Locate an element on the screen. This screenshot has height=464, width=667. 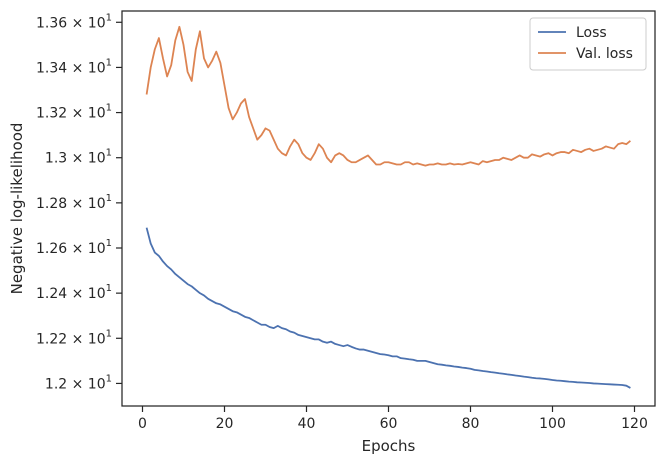
y-tick-label: 1.32 × 10¹ is located at coordinates (74, 112).